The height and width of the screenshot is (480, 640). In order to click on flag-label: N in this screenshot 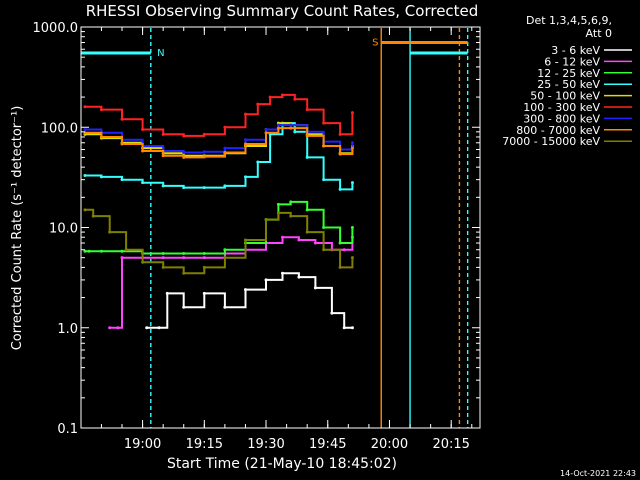, I will do `click(160, 53)`.